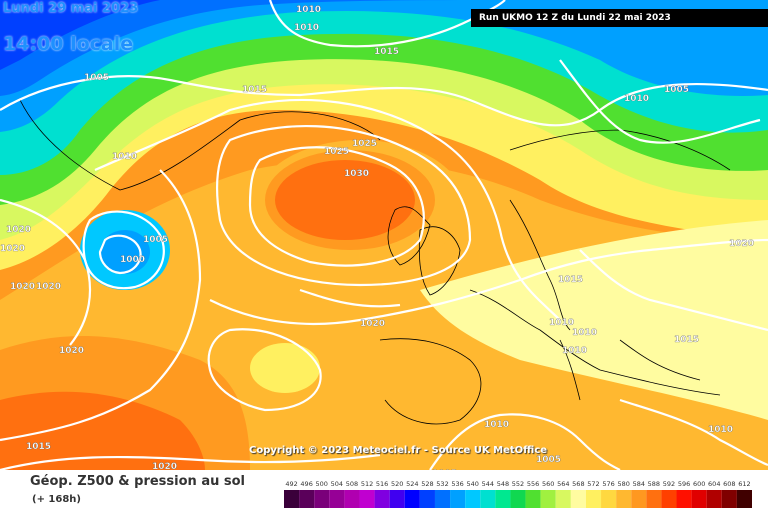  What do you see at coordinates (744, 484) in the screenshot?
I see `scale-label: 612` at bounding box center [744, 484].